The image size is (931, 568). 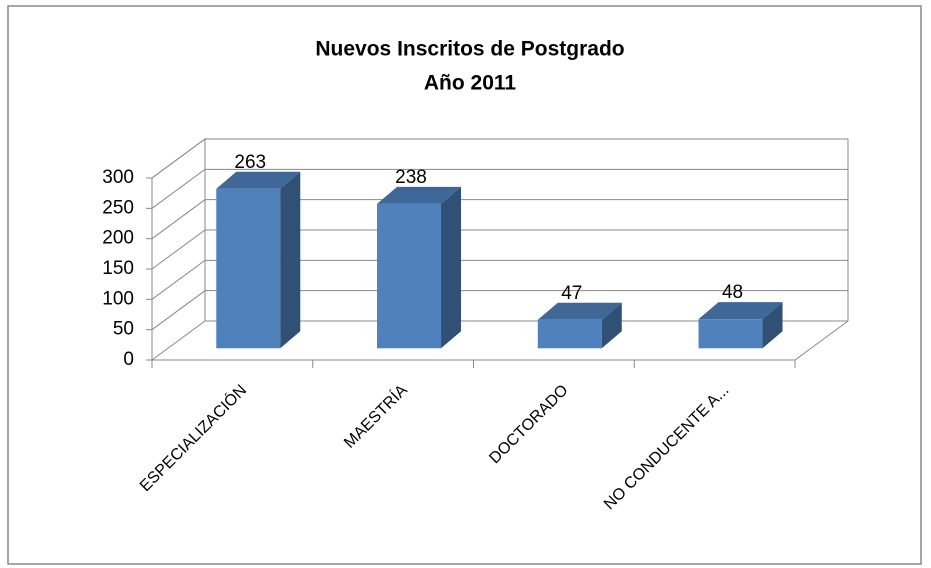 What do you see at coordinates (128, 359) in the screenshot?
I see `y-tick-label: 0` at bounding box center [128, 359].